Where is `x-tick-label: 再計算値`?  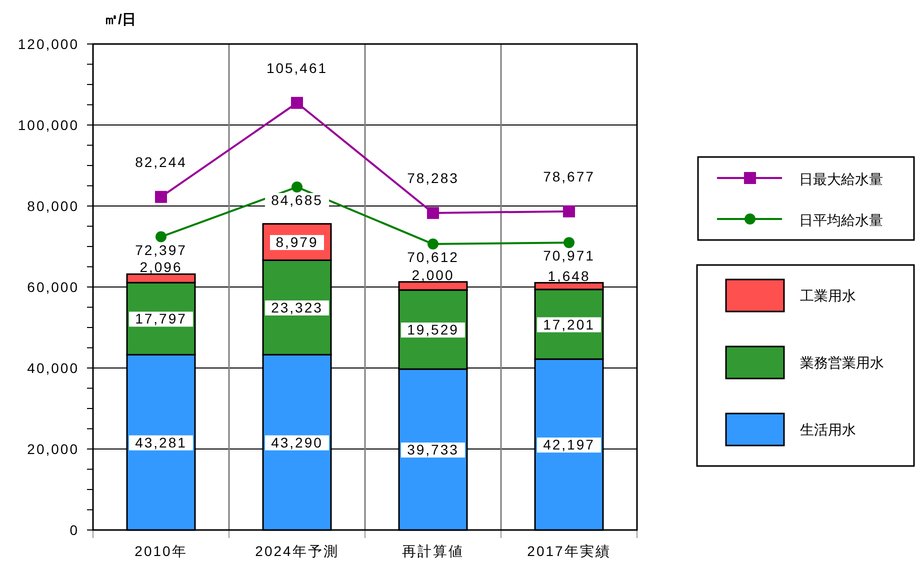 x-tick-label: 再計算値 is located at coordinates (433, 551).